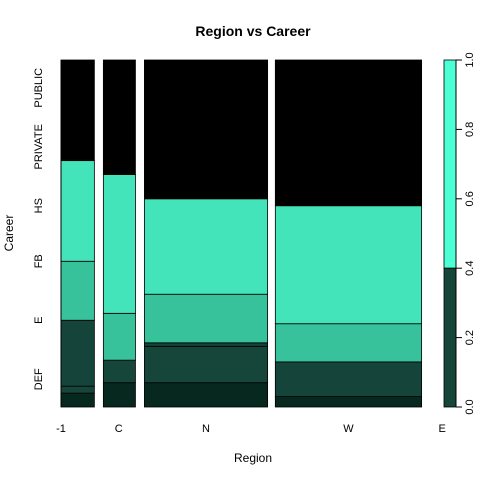 Image resolution: width=480 pixels, height=480 pixels. What do you see at coordinates (253, 31) in the screenshot?
I see `chart-title: Region vs Career` at bounding box center [253, 31].